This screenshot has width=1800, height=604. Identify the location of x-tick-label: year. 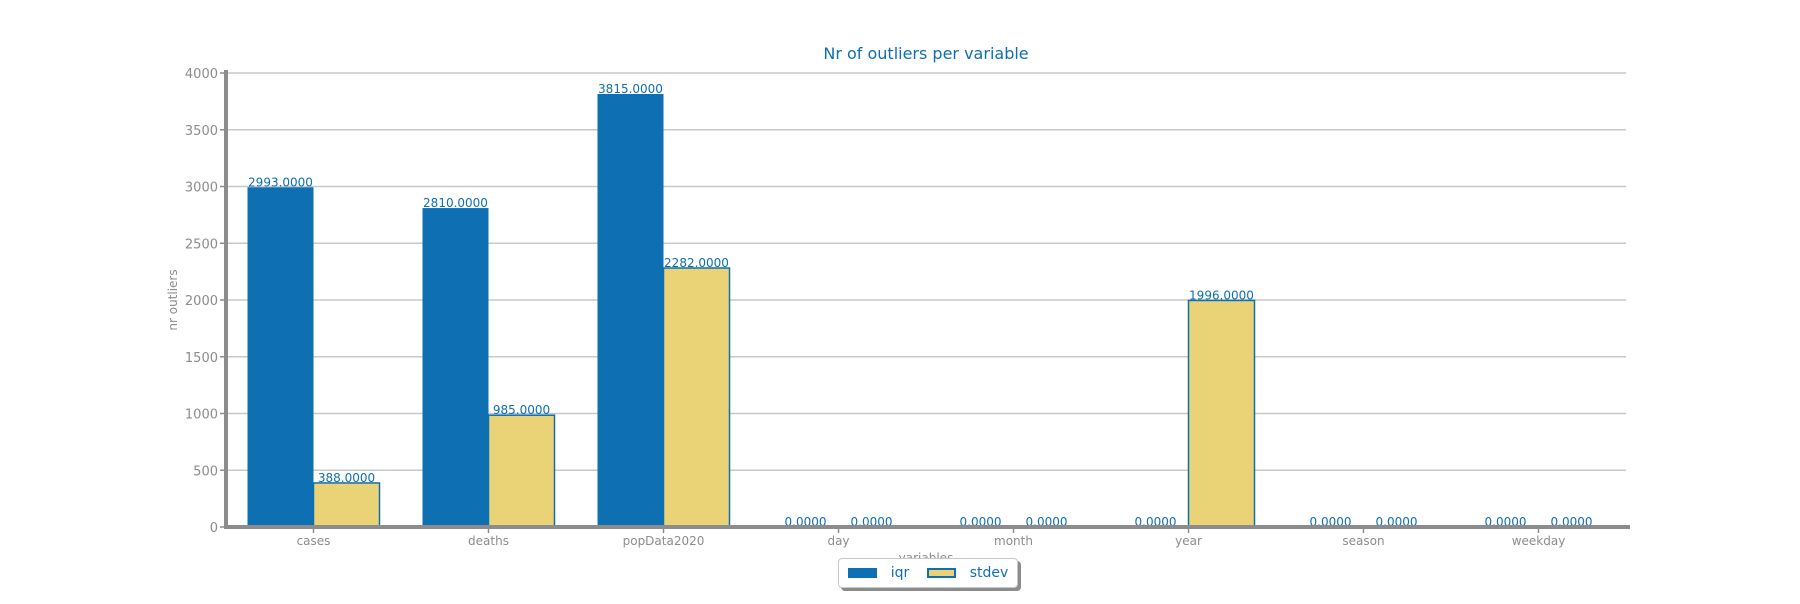
(1188, 541).